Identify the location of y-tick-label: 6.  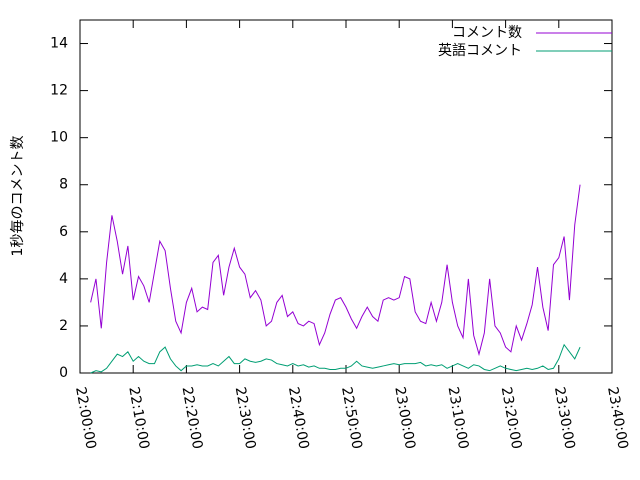
(63, 232).